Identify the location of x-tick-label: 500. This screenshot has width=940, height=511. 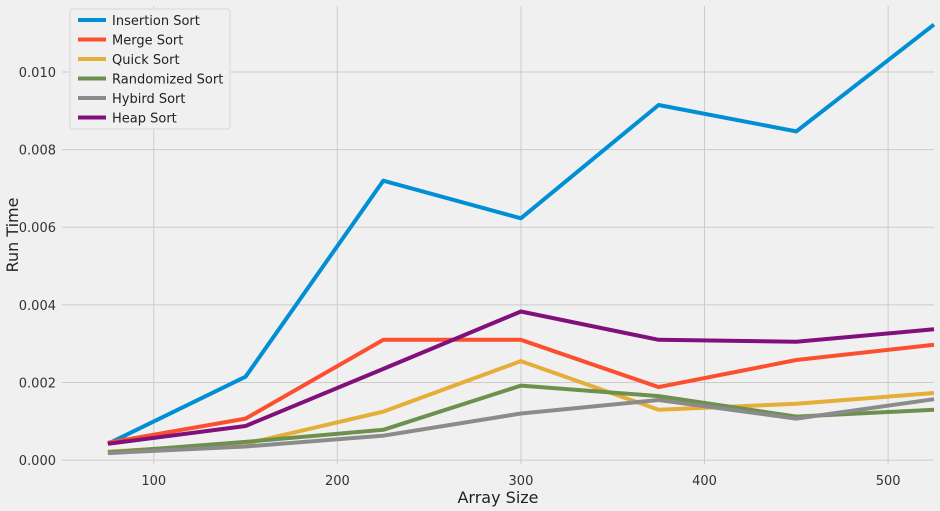
(888, 481).